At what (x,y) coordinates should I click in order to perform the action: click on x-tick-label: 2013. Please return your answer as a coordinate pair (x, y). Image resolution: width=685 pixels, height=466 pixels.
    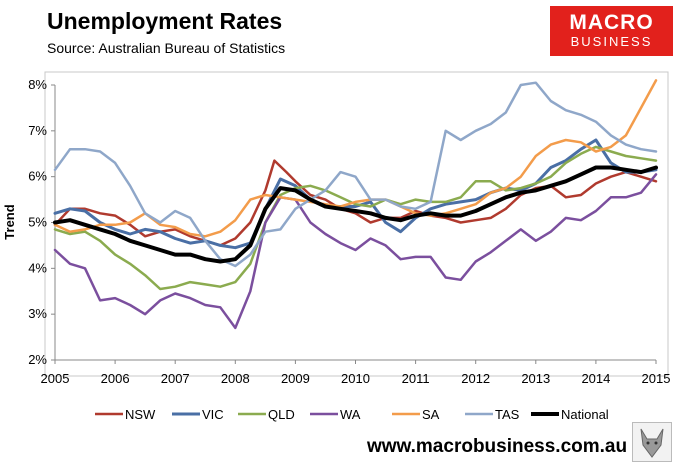
    Looking at the image, I should click on (535, 378).